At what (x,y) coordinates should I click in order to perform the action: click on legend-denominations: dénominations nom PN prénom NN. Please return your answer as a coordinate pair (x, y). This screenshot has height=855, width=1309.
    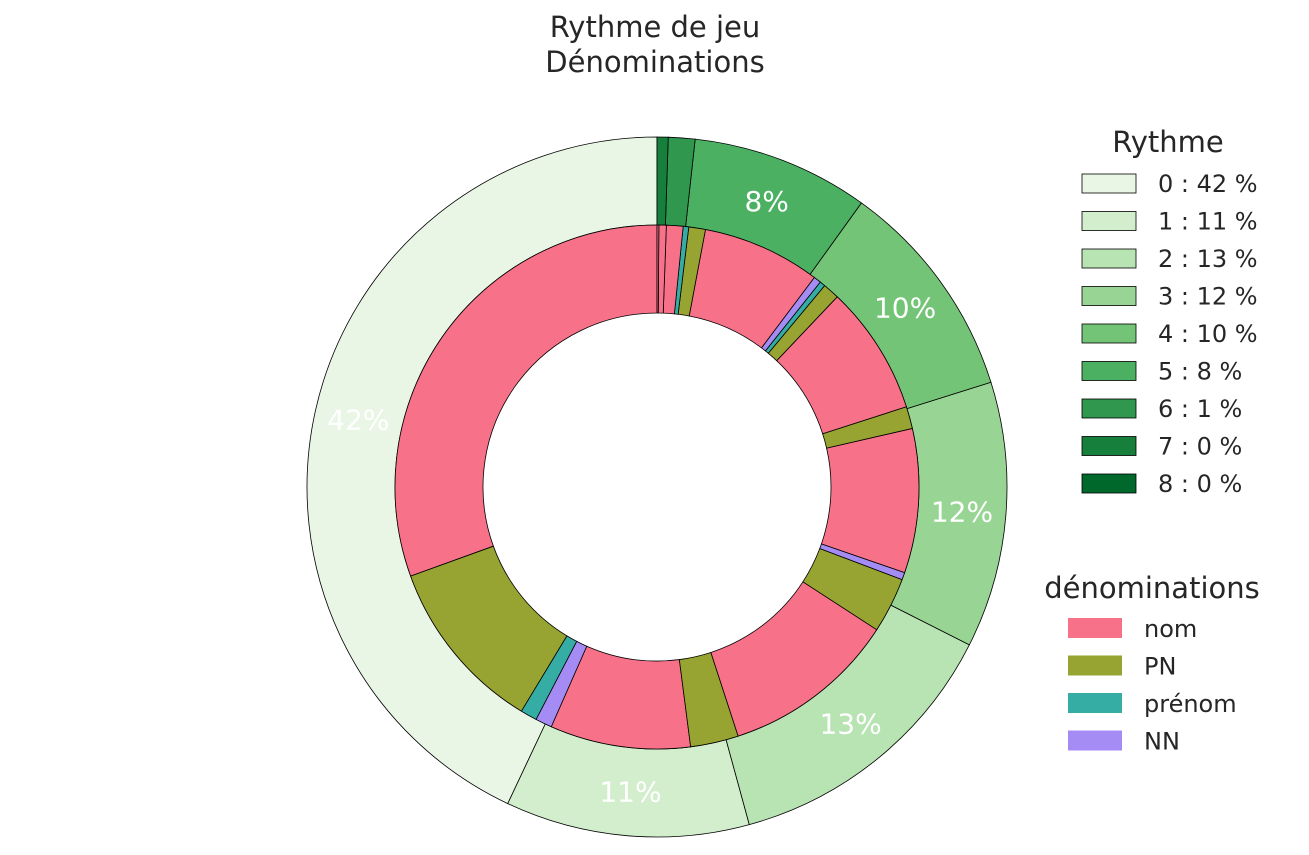
    Looking at the image, I should click on (1152, 663).